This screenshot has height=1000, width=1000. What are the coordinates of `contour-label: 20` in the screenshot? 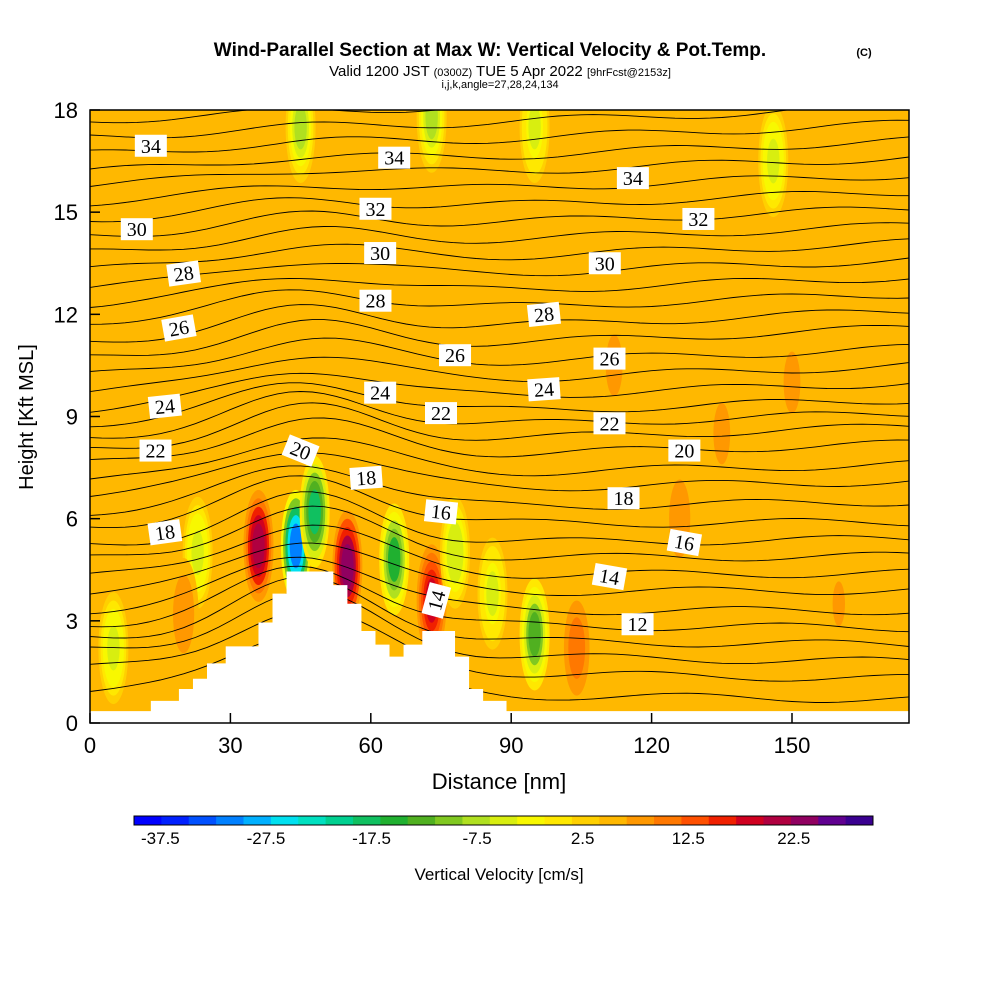 It's located at (684, 451).